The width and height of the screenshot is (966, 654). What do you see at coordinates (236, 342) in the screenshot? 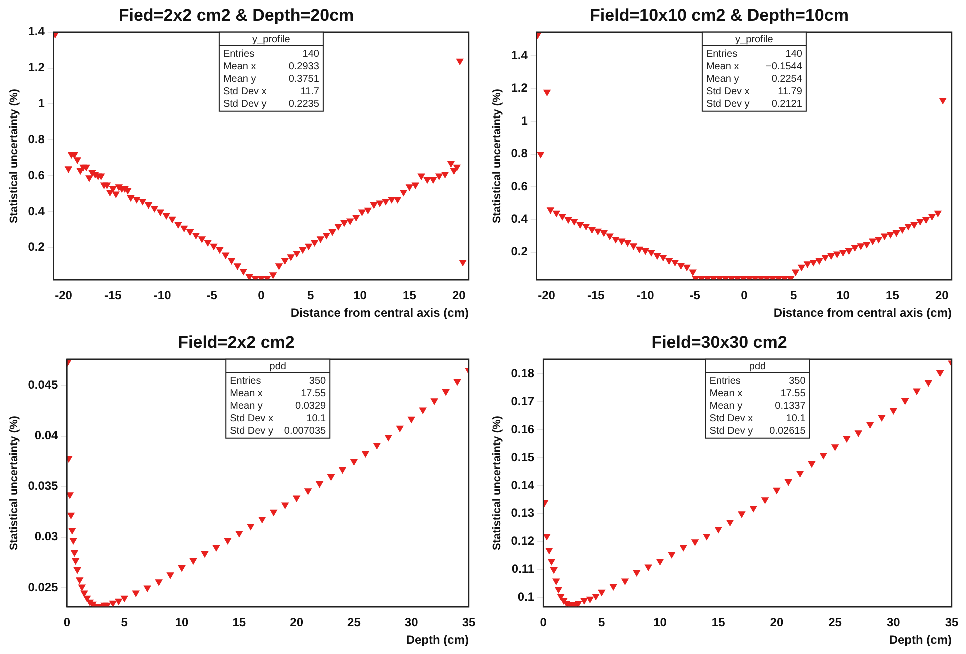
I see `chart-title: Field=2x2 cm2` at bounding box center [236, 342].